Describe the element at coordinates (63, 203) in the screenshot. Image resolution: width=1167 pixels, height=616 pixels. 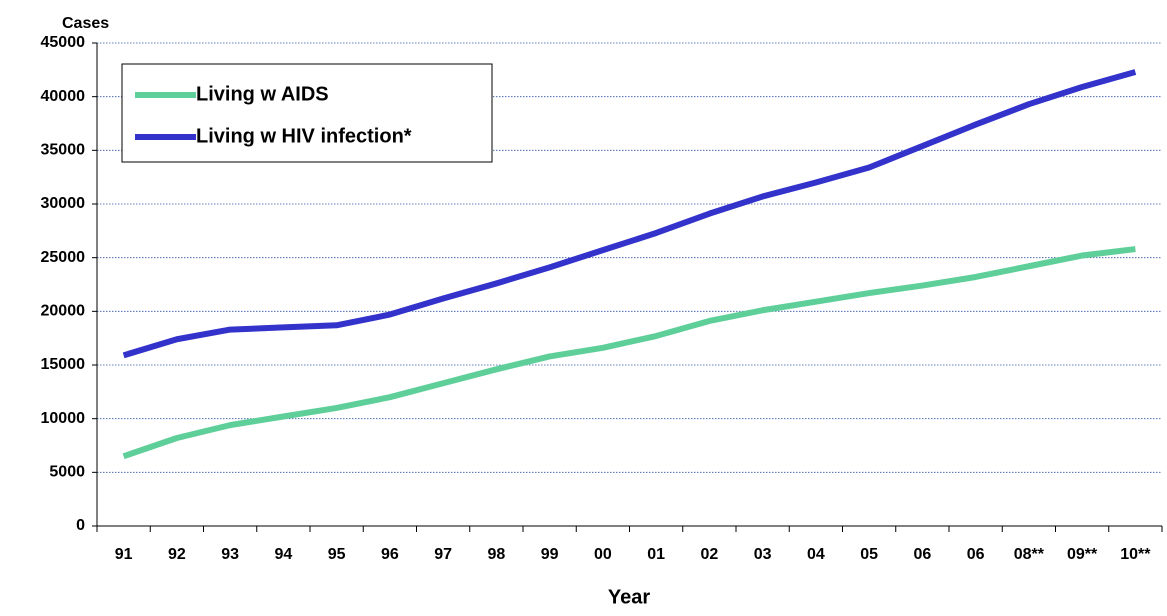
I see `y-tick-label: 30000` at that location.